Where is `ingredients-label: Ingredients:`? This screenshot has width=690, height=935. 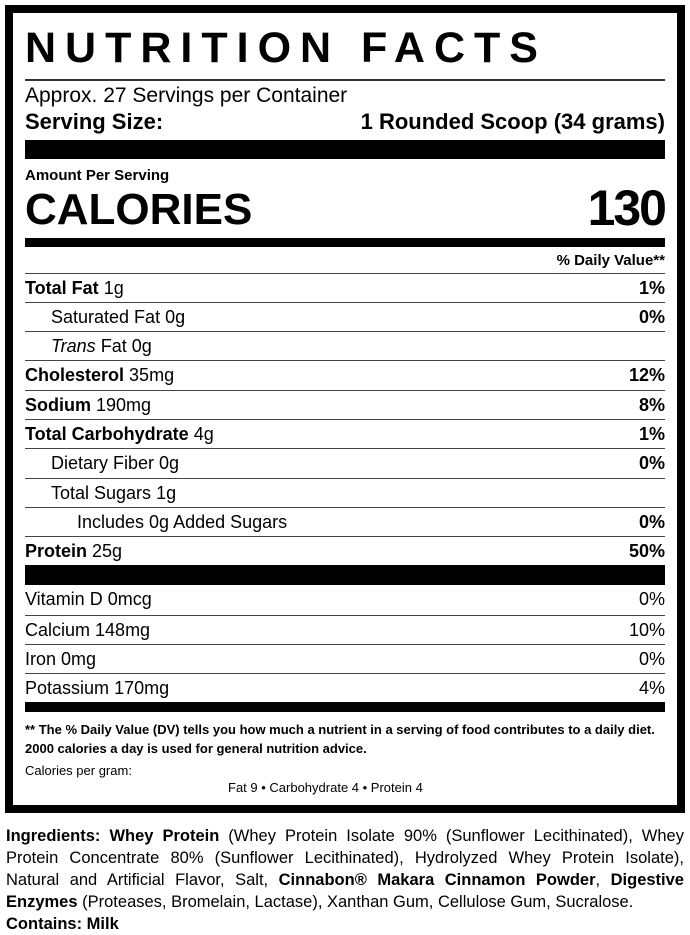
ingredients-label: Ingredients: is located at coordinates (53, 836).